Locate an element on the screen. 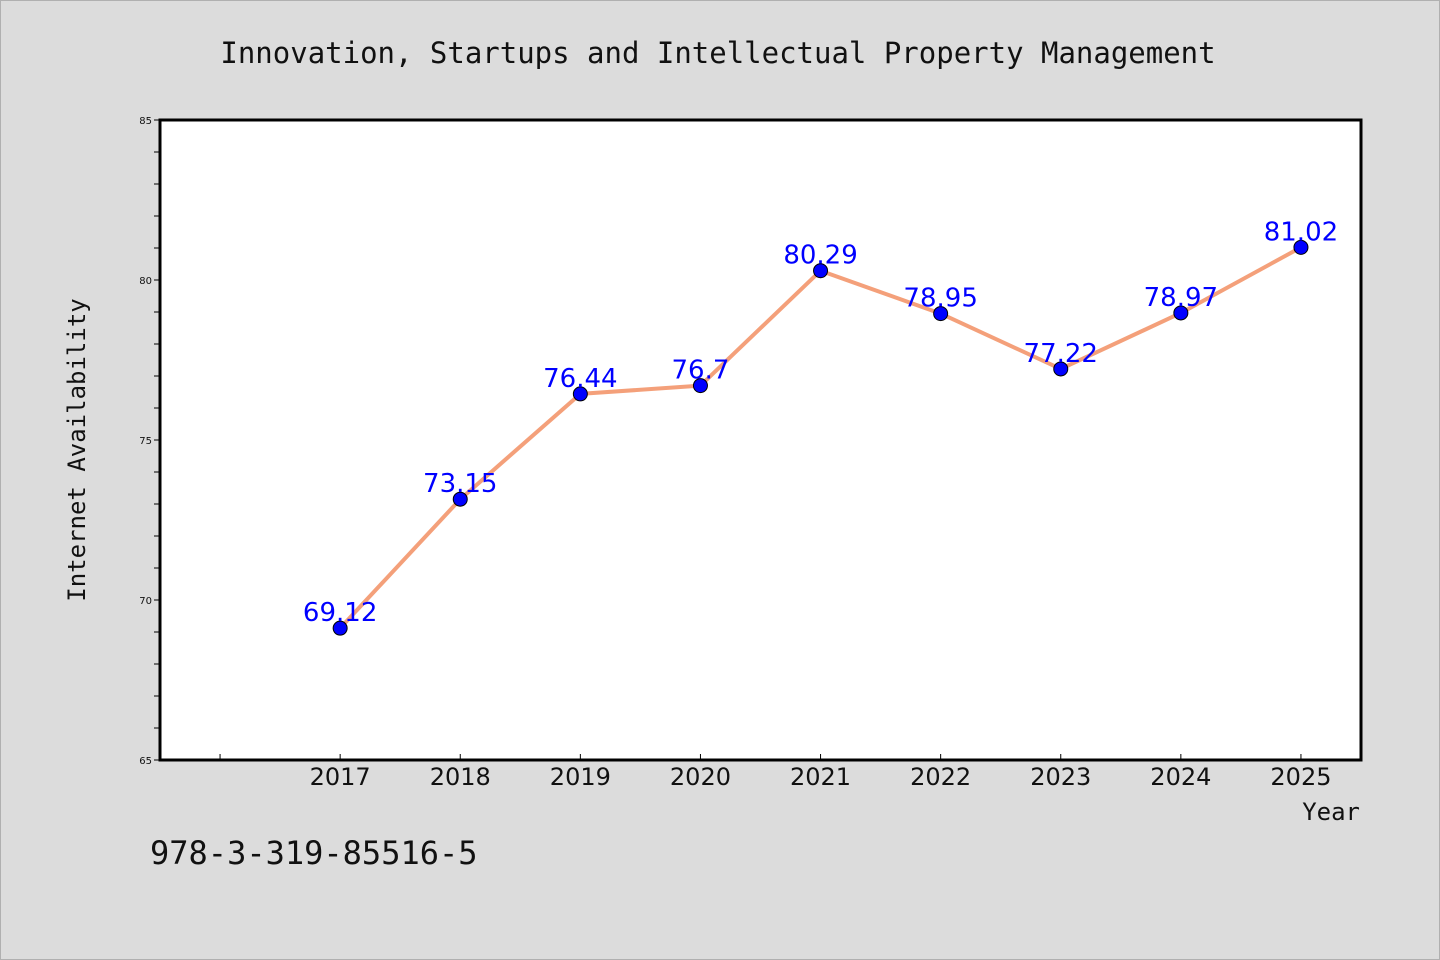  data-label: 76.7 is located at coordinates (701, 371).